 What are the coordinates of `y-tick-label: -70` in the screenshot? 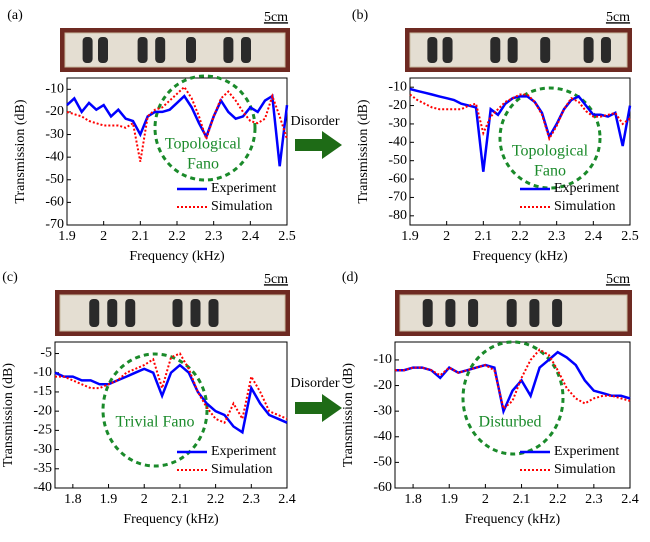 It's located at (54, 224).